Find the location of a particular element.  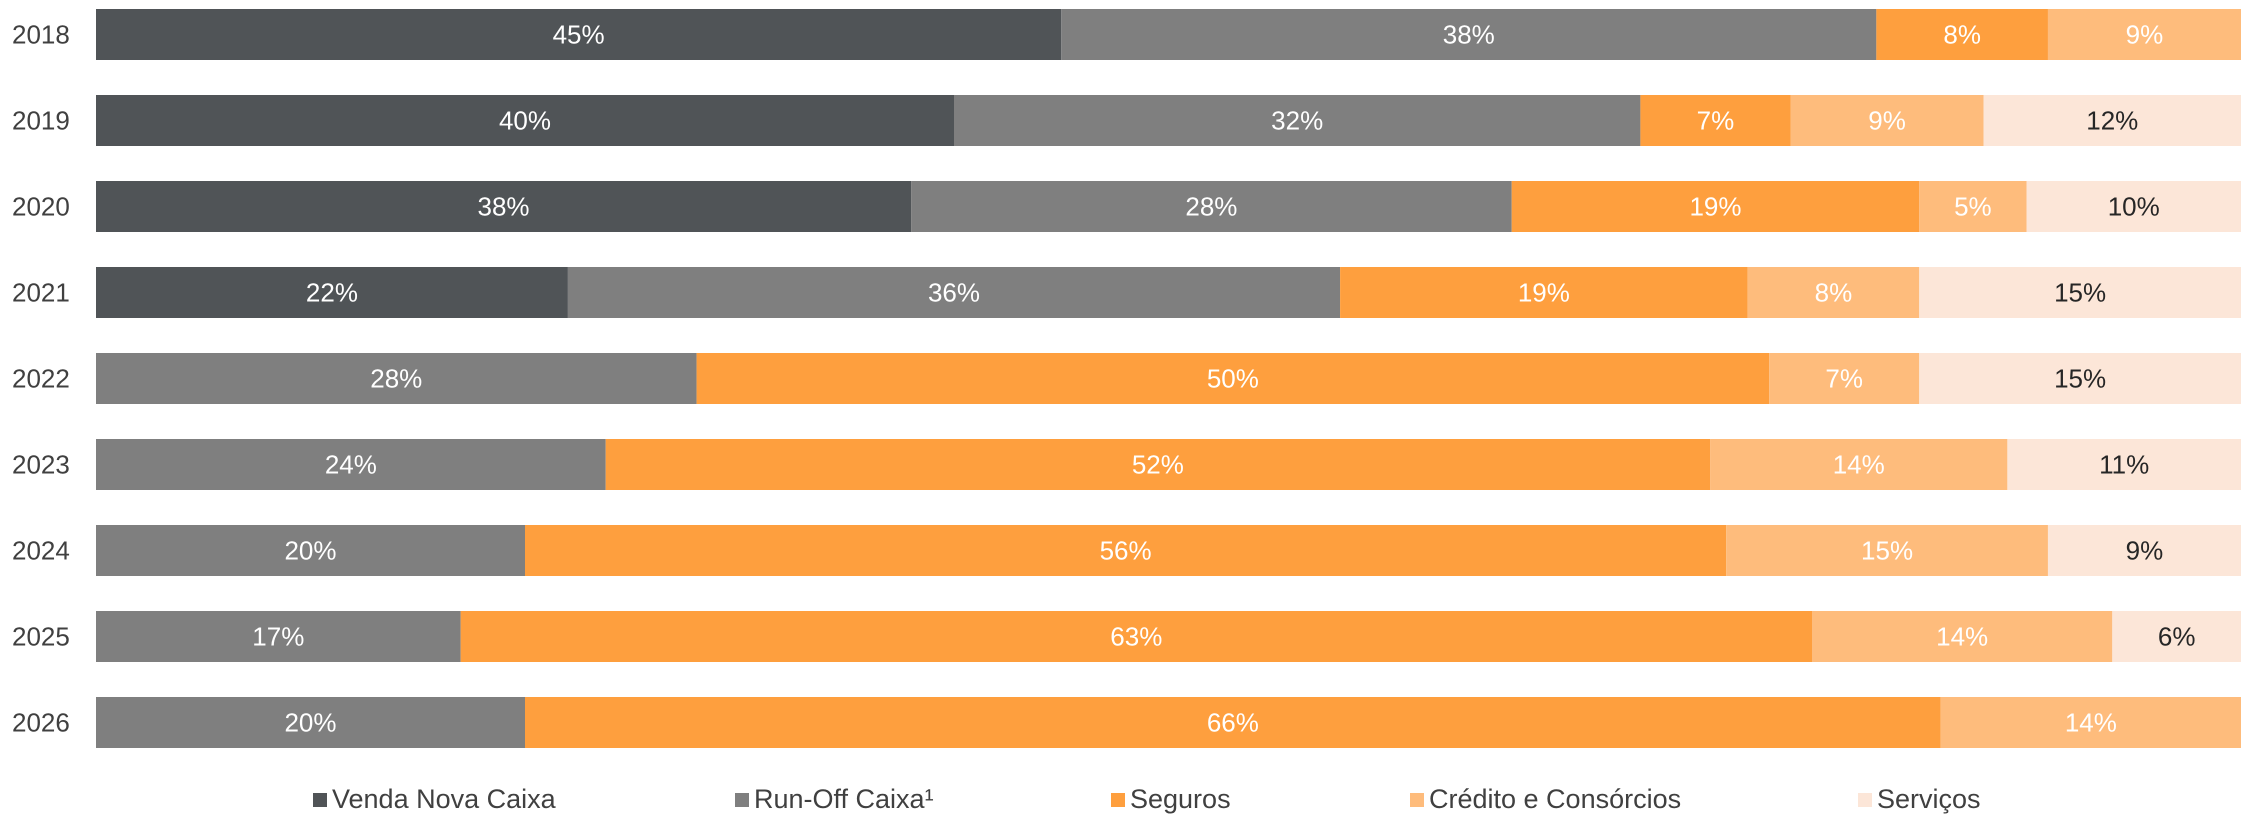

data-label: 22% is located at coordinates (332, 293).